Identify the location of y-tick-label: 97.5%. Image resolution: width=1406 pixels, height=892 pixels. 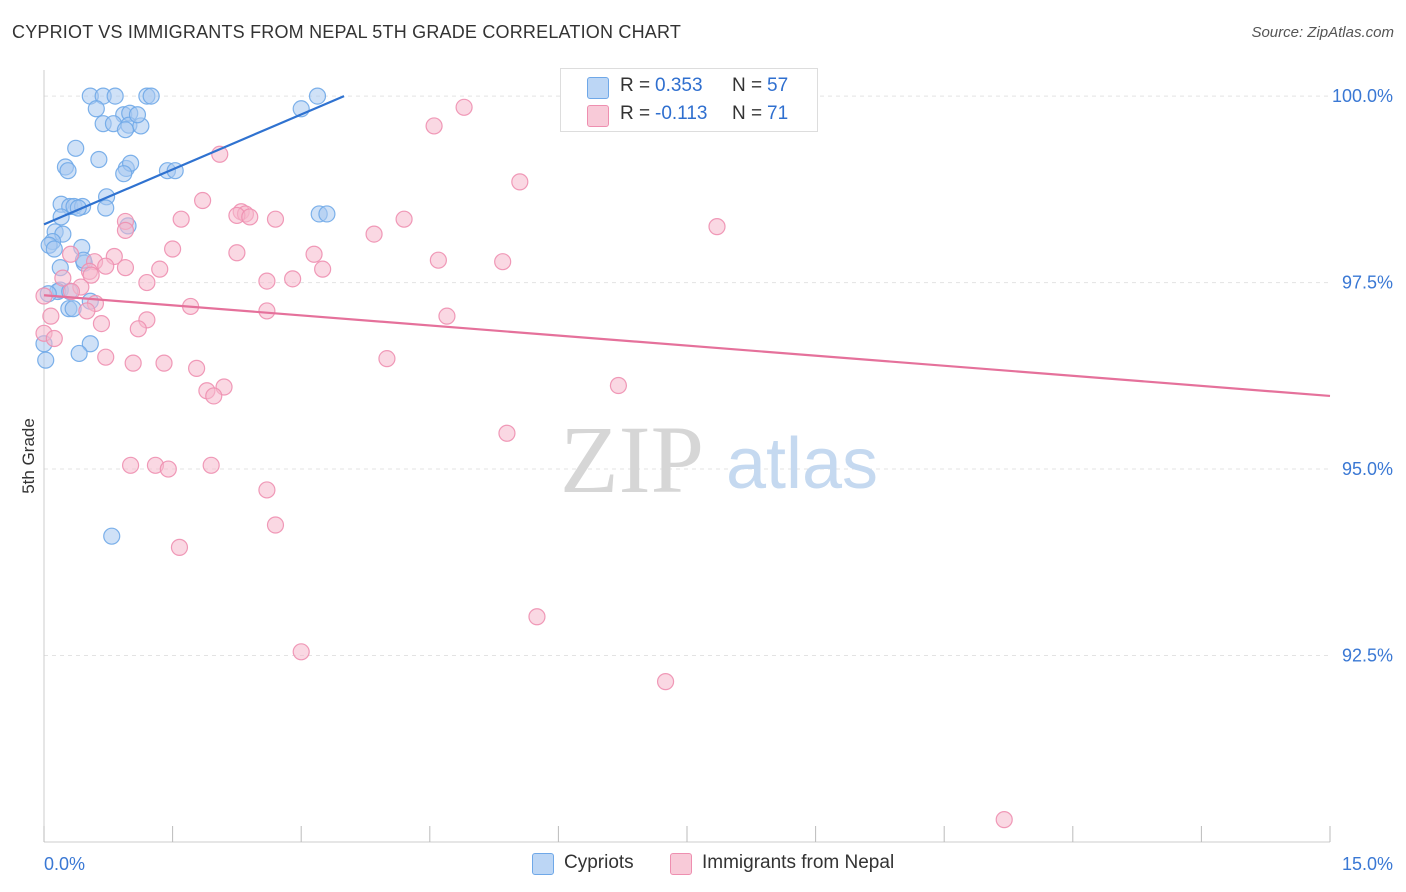
(1367, 283).